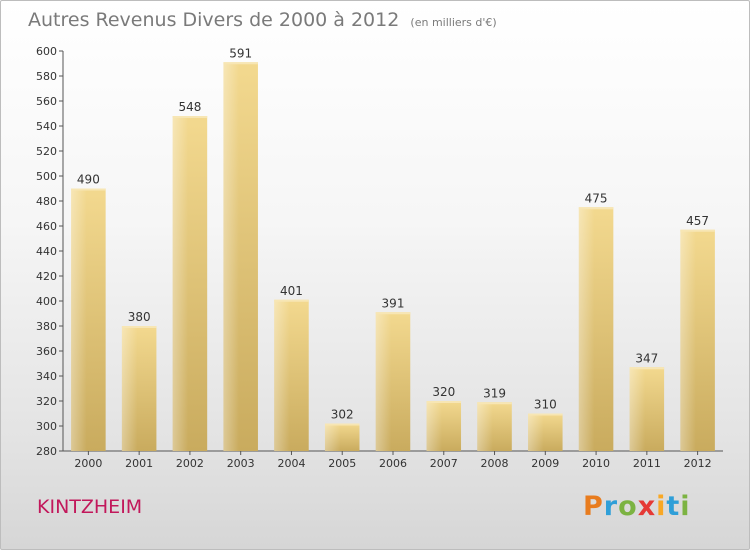 The image size is (750, 551). I want to click on y-tick-label: 380, so click(46, 326).